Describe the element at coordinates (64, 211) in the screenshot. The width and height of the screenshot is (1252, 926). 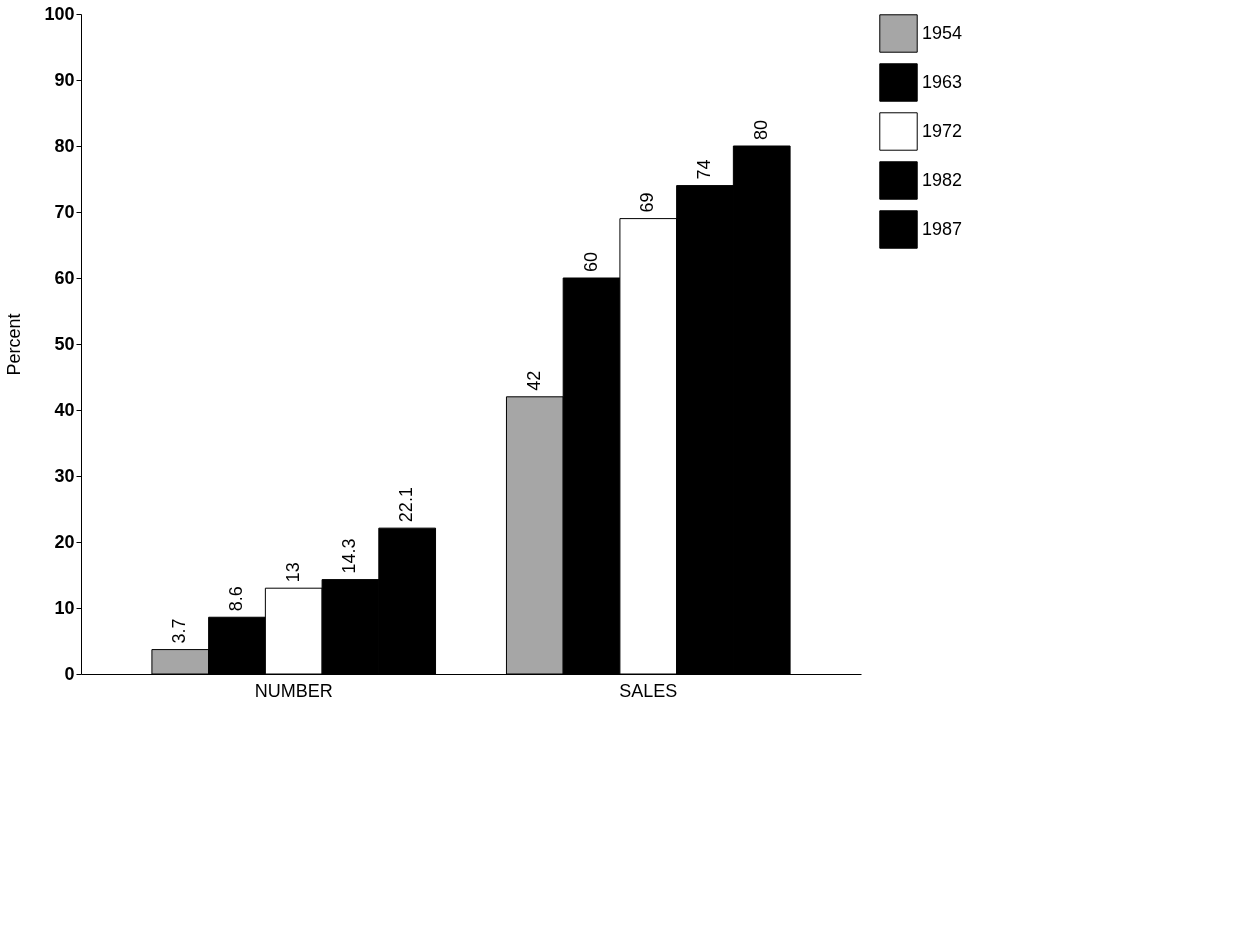
I see `y-tick-label: 70` at that location.